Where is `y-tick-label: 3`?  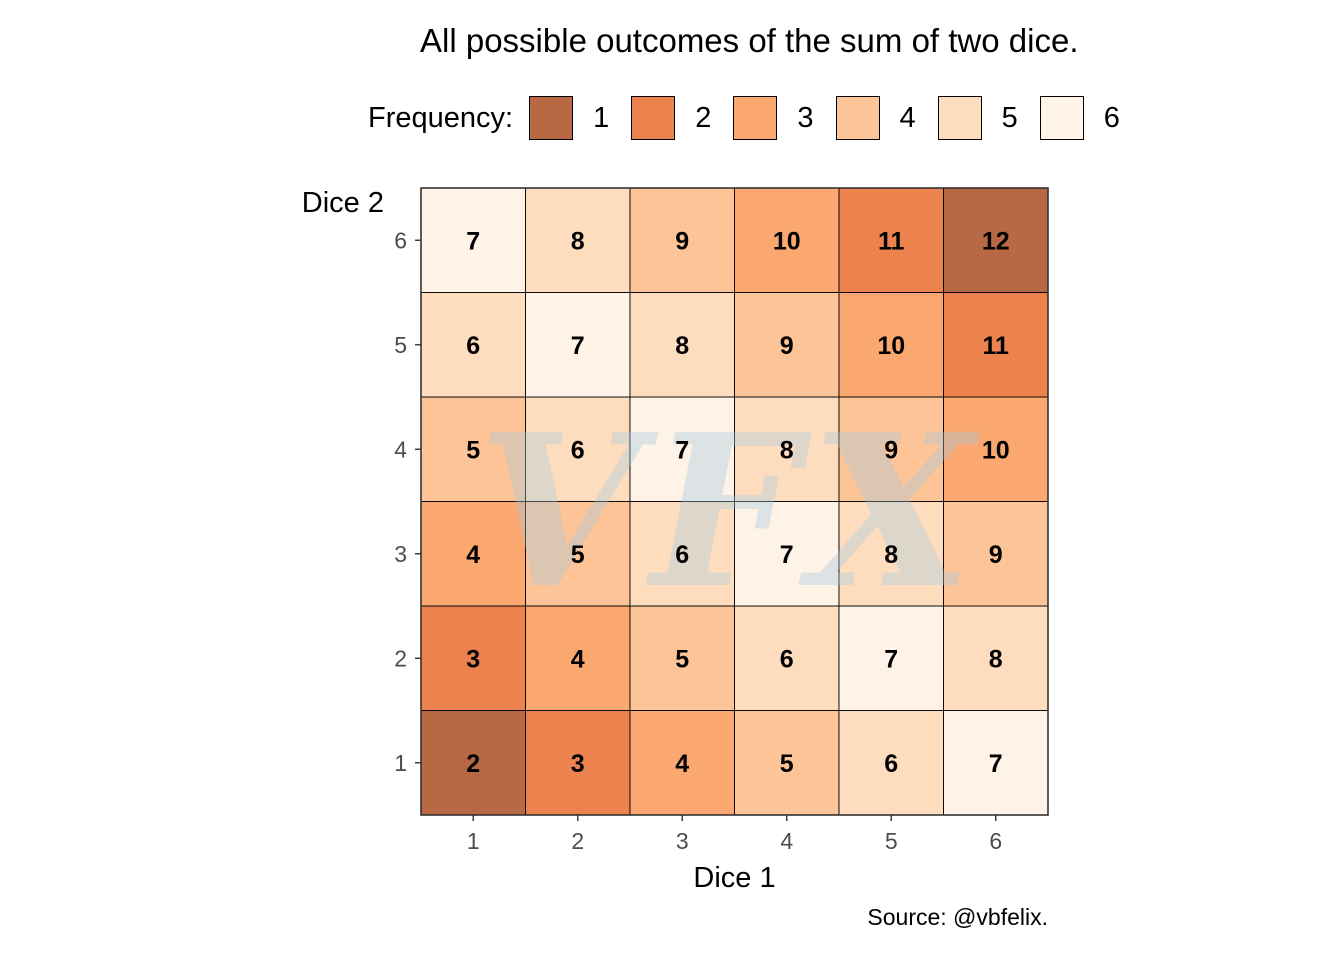
y-tick-label: 3 is located at coordinates (400, 554).